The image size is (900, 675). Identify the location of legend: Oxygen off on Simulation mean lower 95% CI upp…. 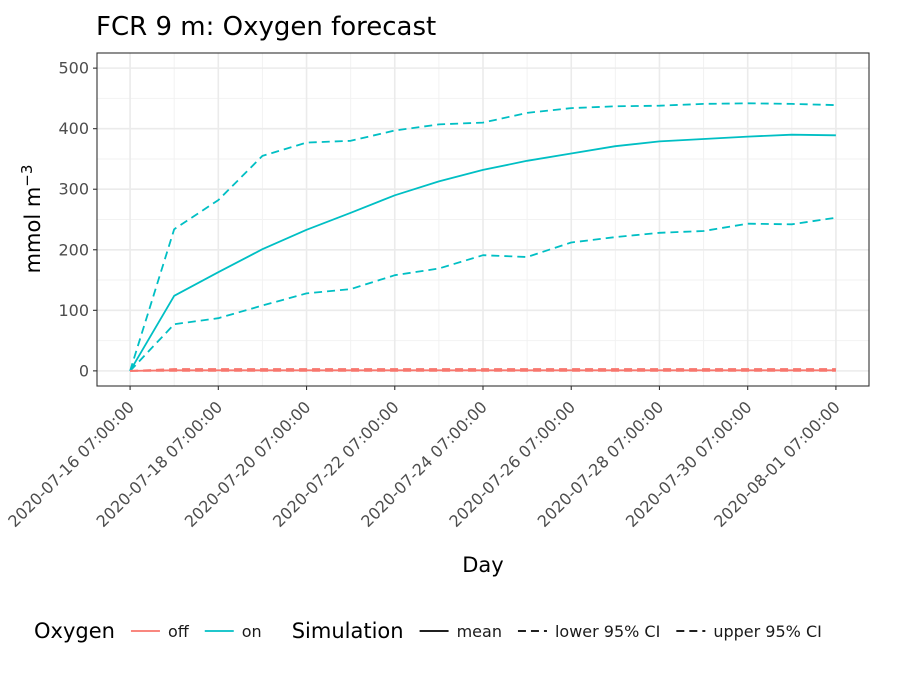
(428, 631).